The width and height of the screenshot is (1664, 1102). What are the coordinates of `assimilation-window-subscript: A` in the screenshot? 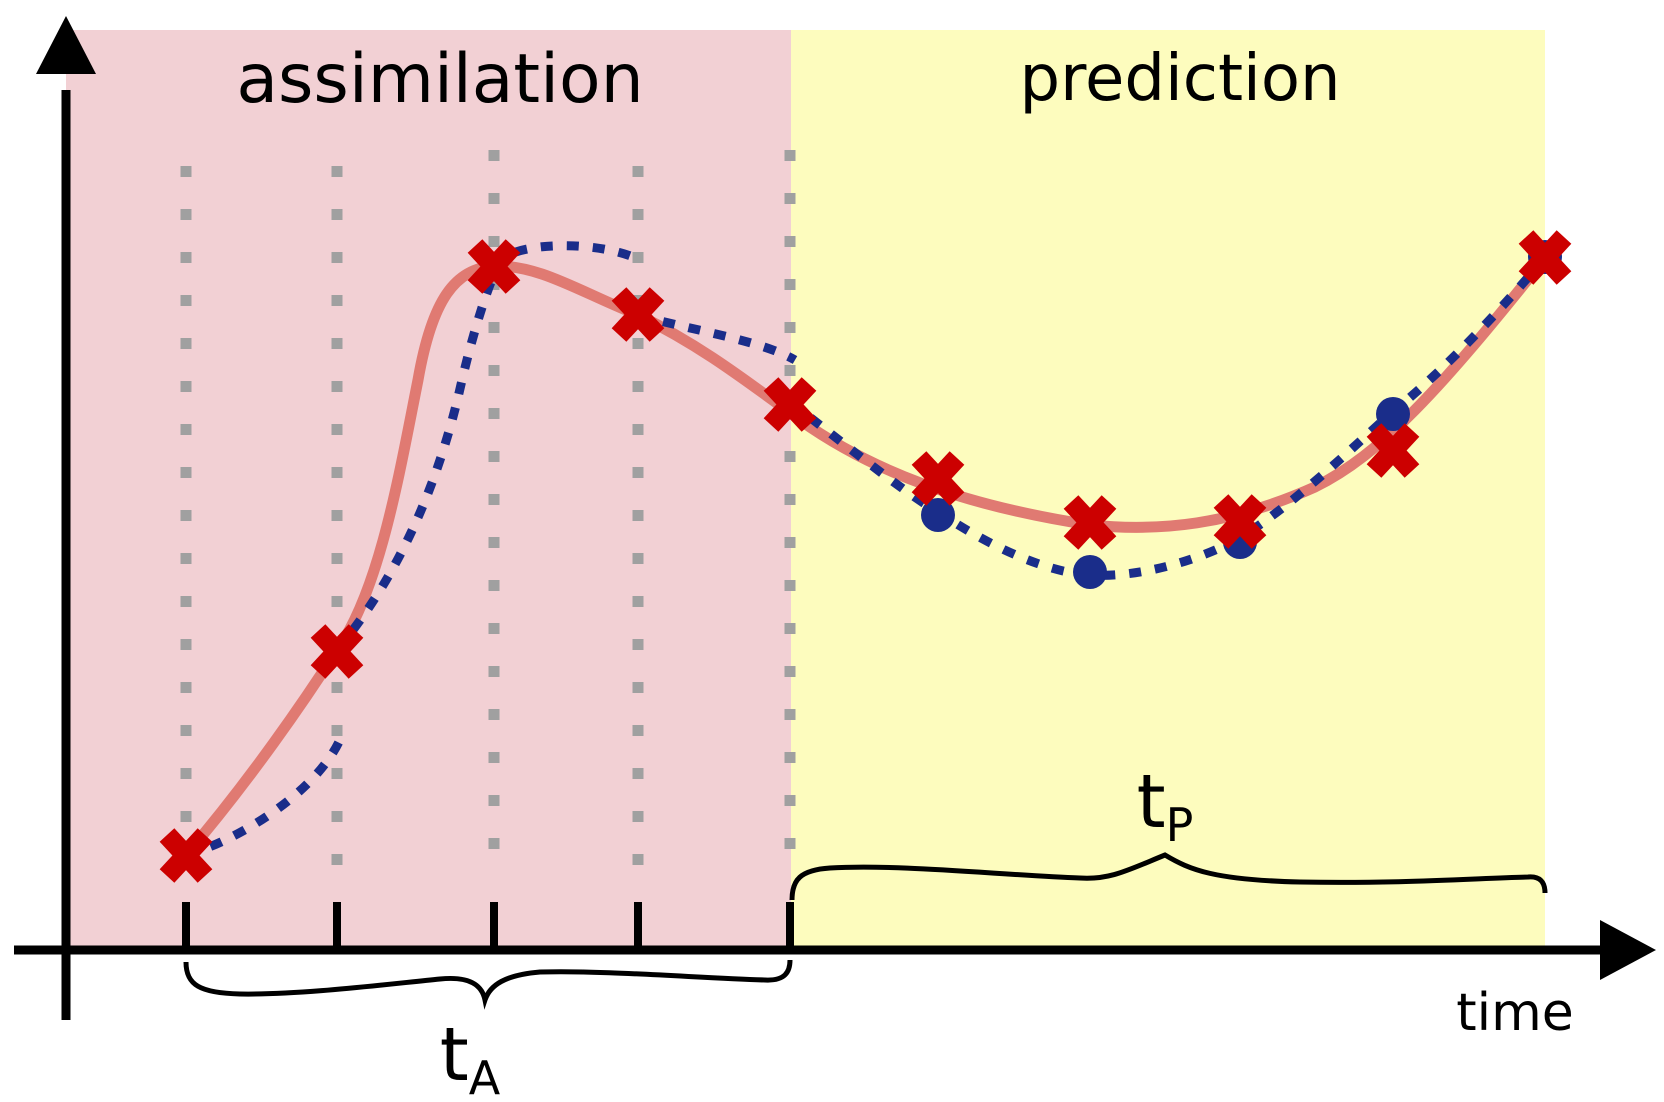 It's located at (485, 1076).